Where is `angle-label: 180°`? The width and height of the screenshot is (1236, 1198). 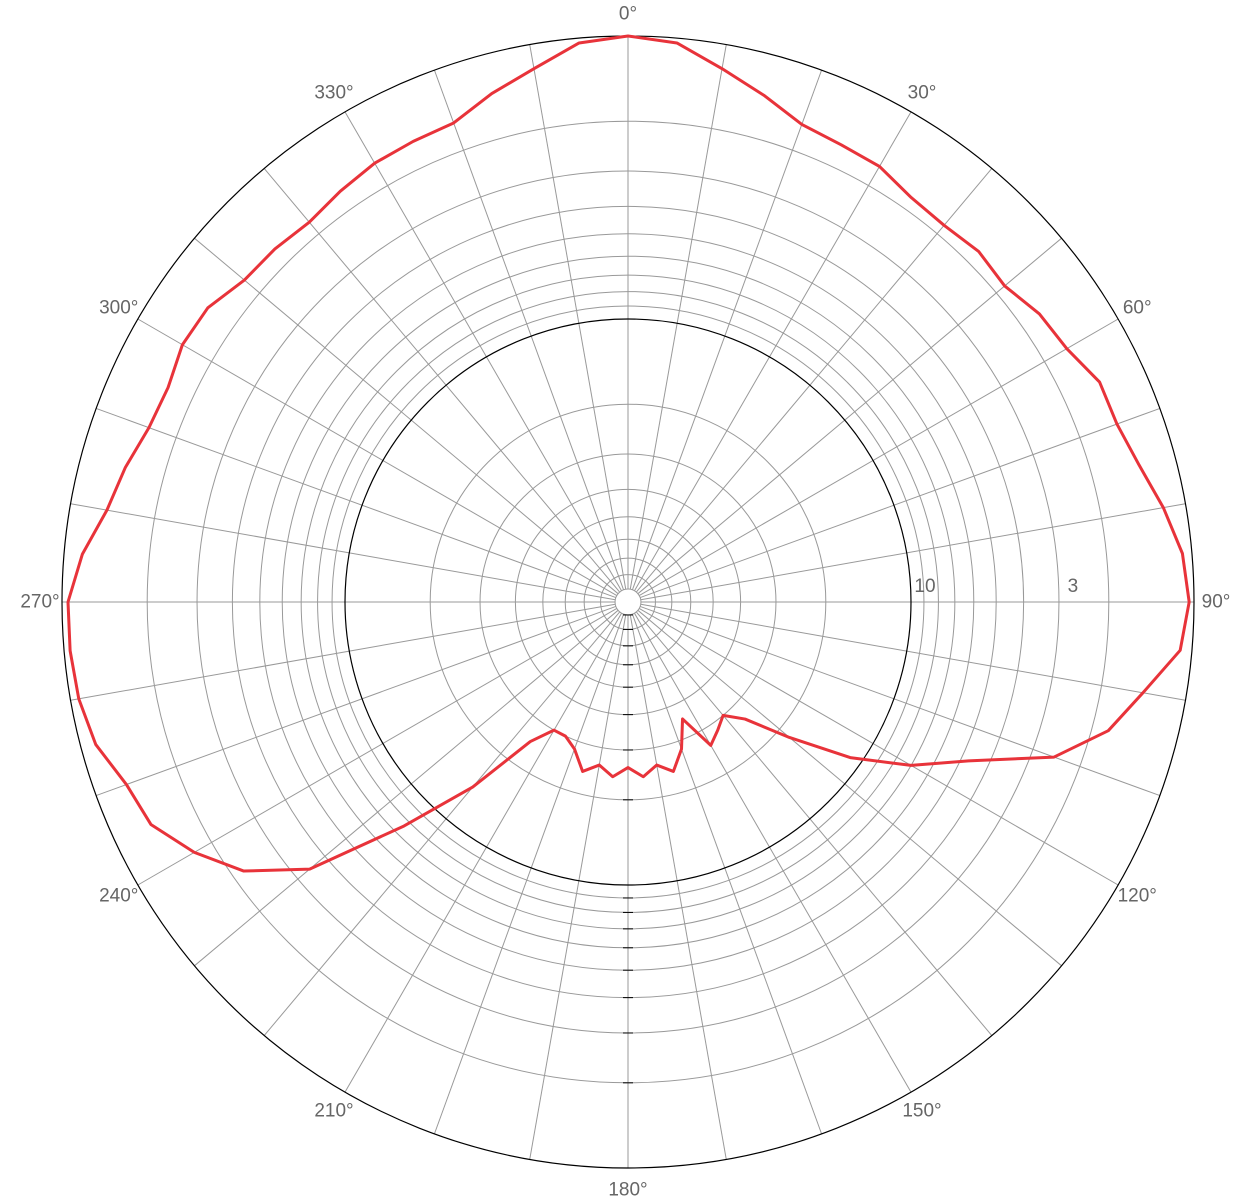
angle-label: 180° is located at coordinates (627, 1189).